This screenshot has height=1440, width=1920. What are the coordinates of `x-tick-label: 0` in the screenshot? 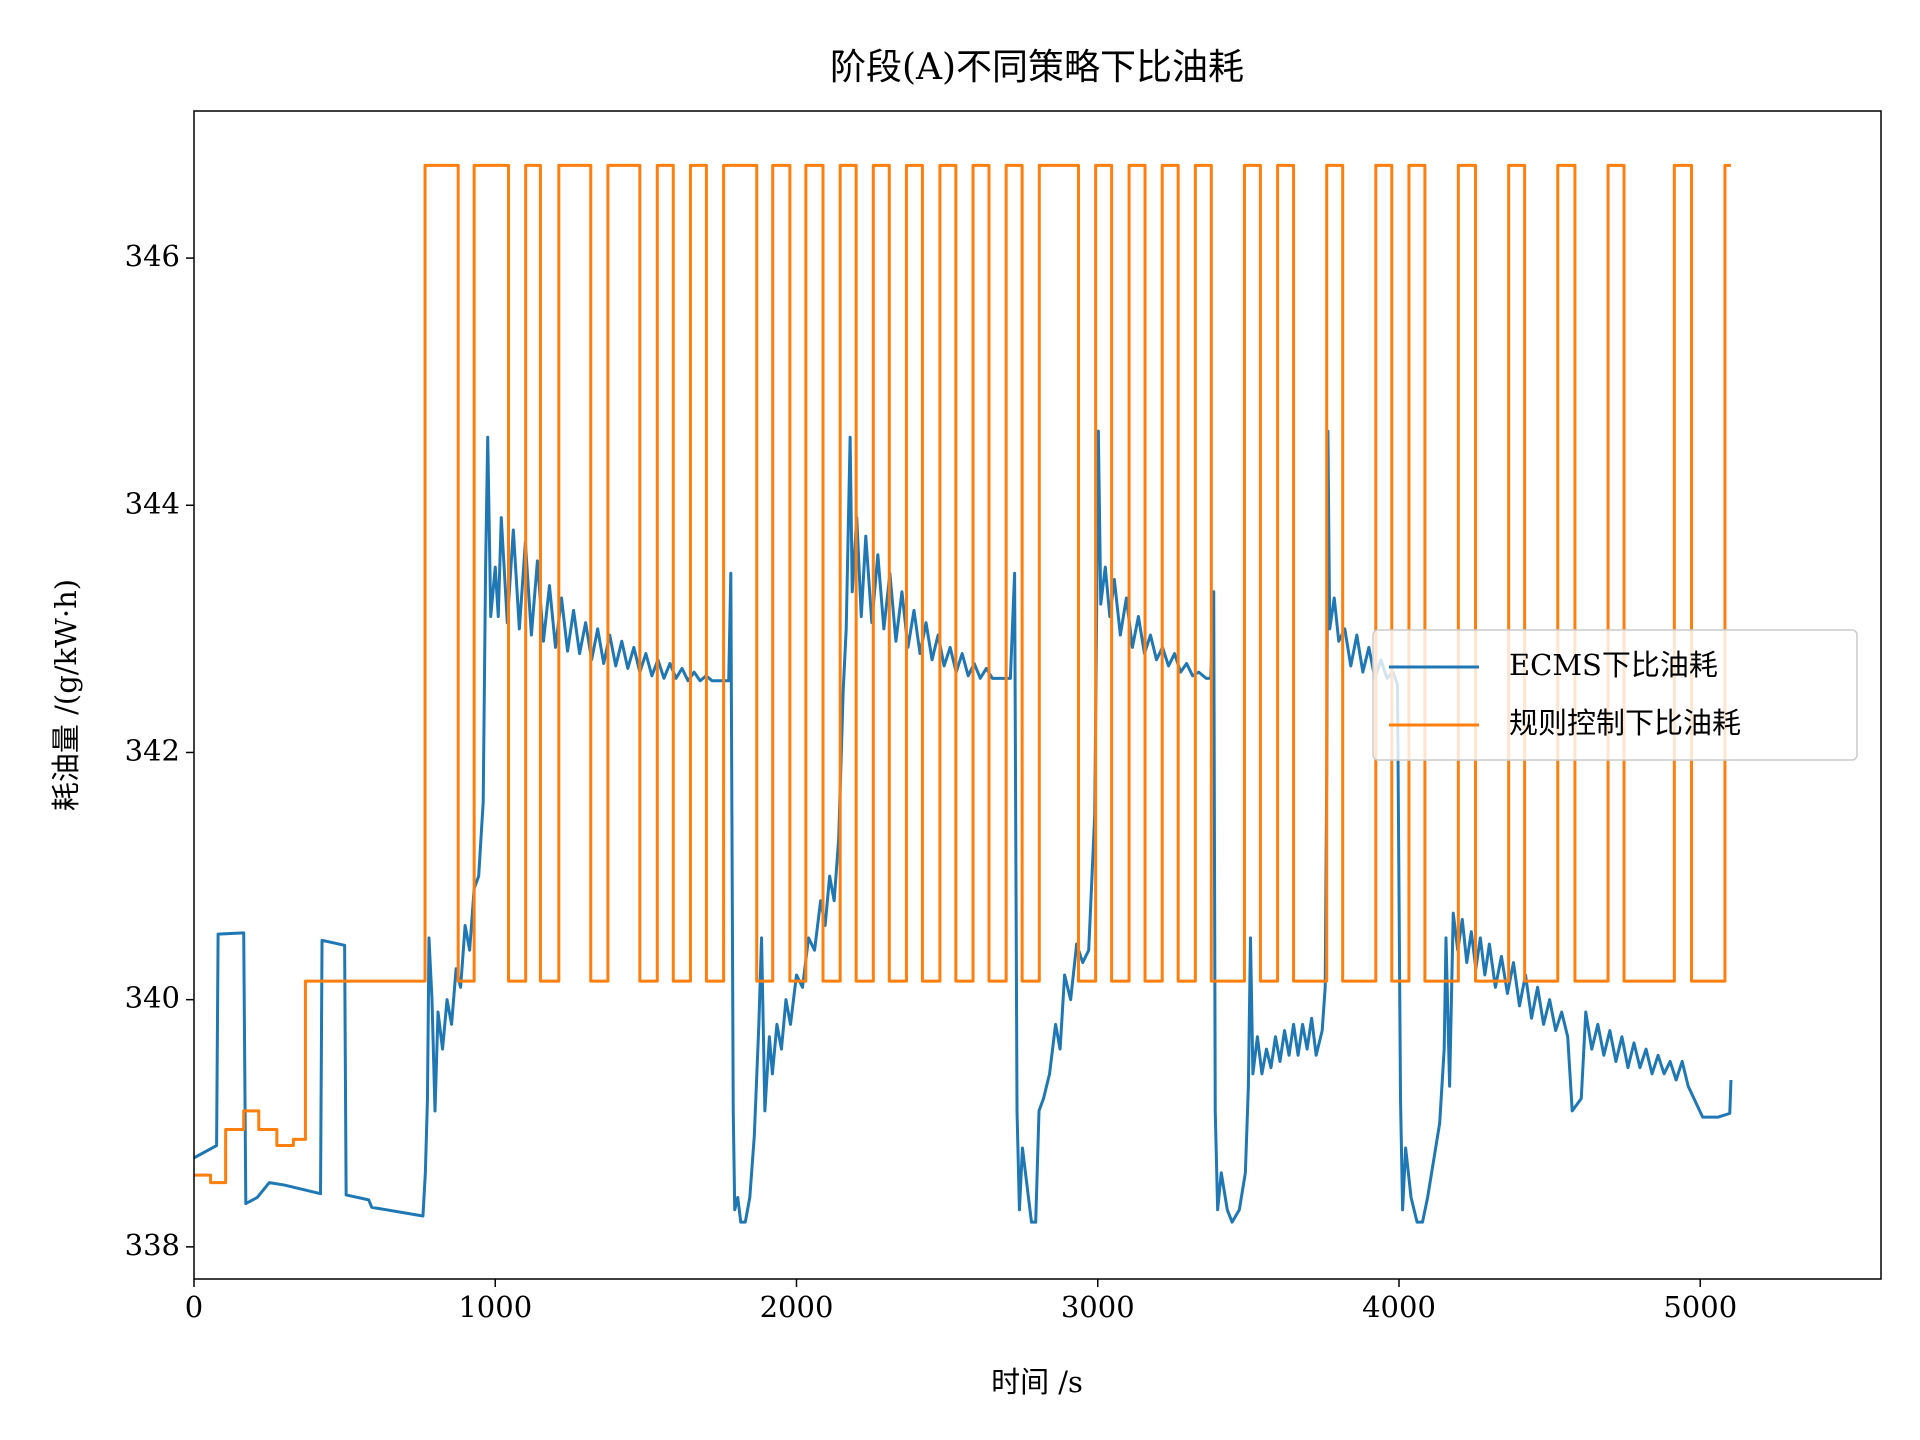 It's located at (194, 1307).